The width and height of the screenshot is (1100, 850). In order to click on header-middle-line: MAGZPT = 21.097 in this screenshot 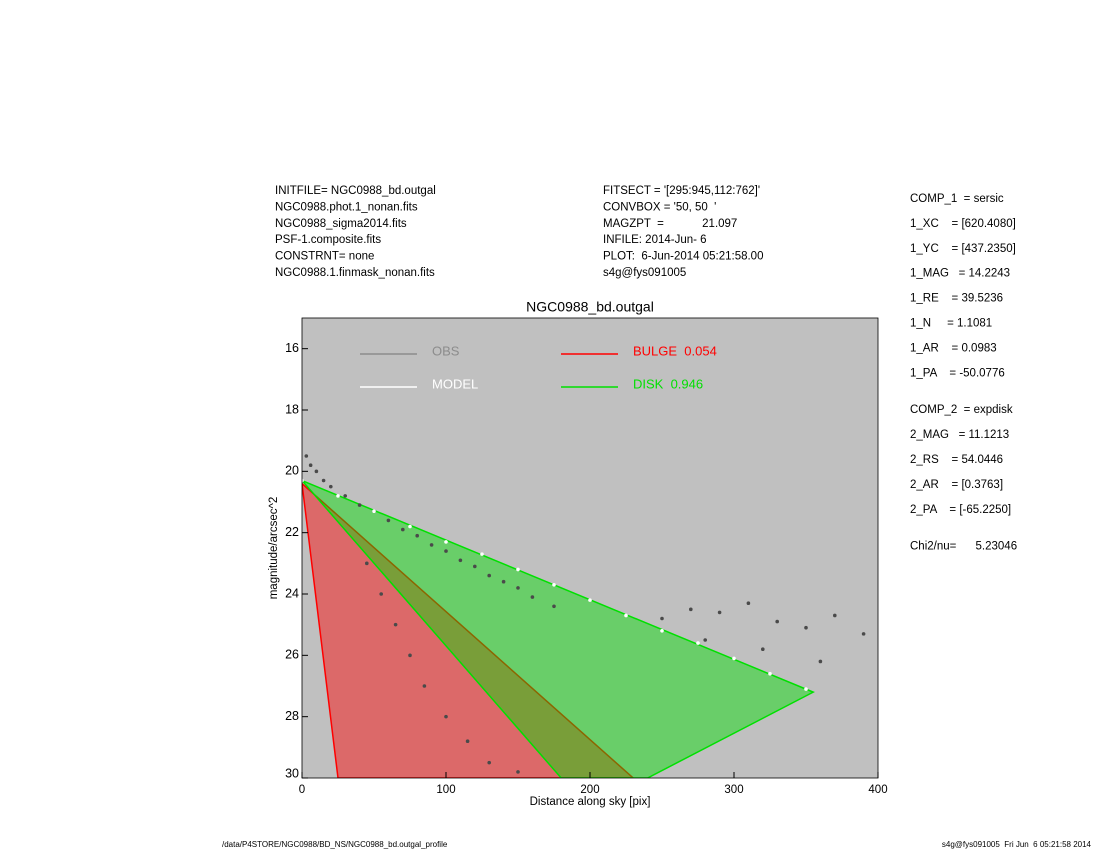, I will do `click(670, 224)`.